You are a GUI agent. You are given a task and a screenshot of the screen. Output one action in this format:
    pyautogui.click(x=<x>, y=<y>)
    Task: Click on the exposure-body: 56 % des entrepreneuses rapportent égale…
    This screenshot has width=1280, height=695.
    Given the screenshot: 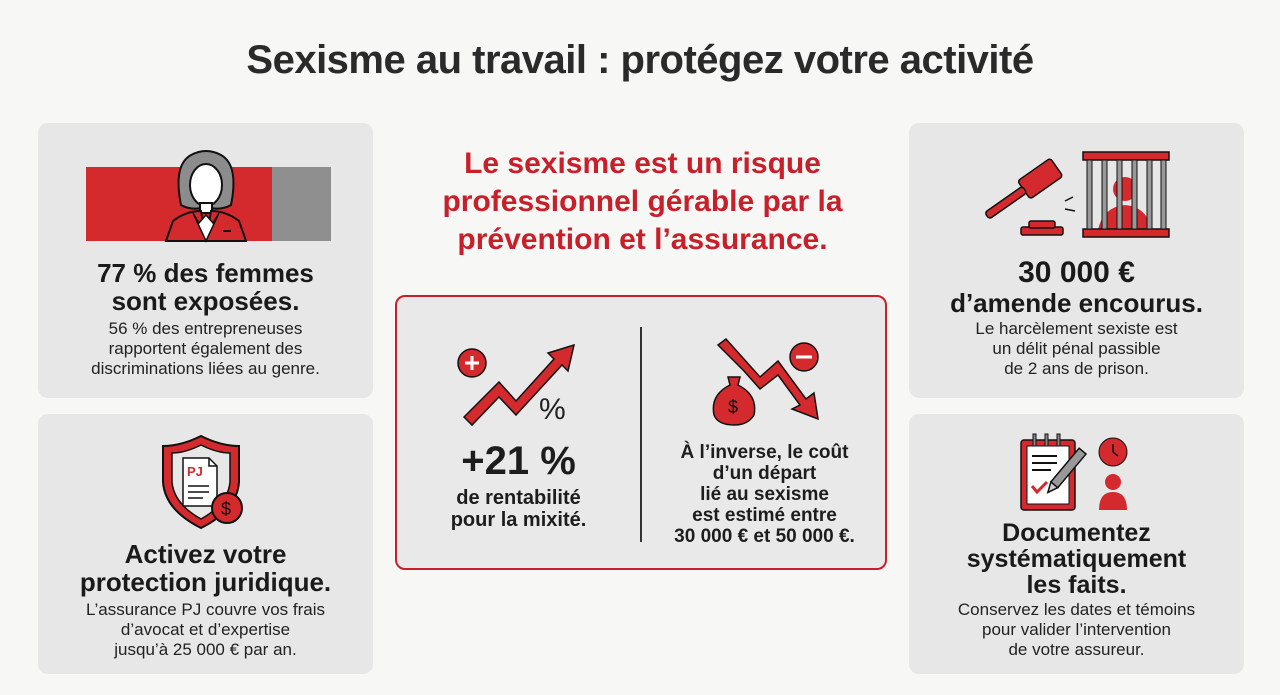 What is the action you would take?
    pyautogui.click(x=205, y=348)
    